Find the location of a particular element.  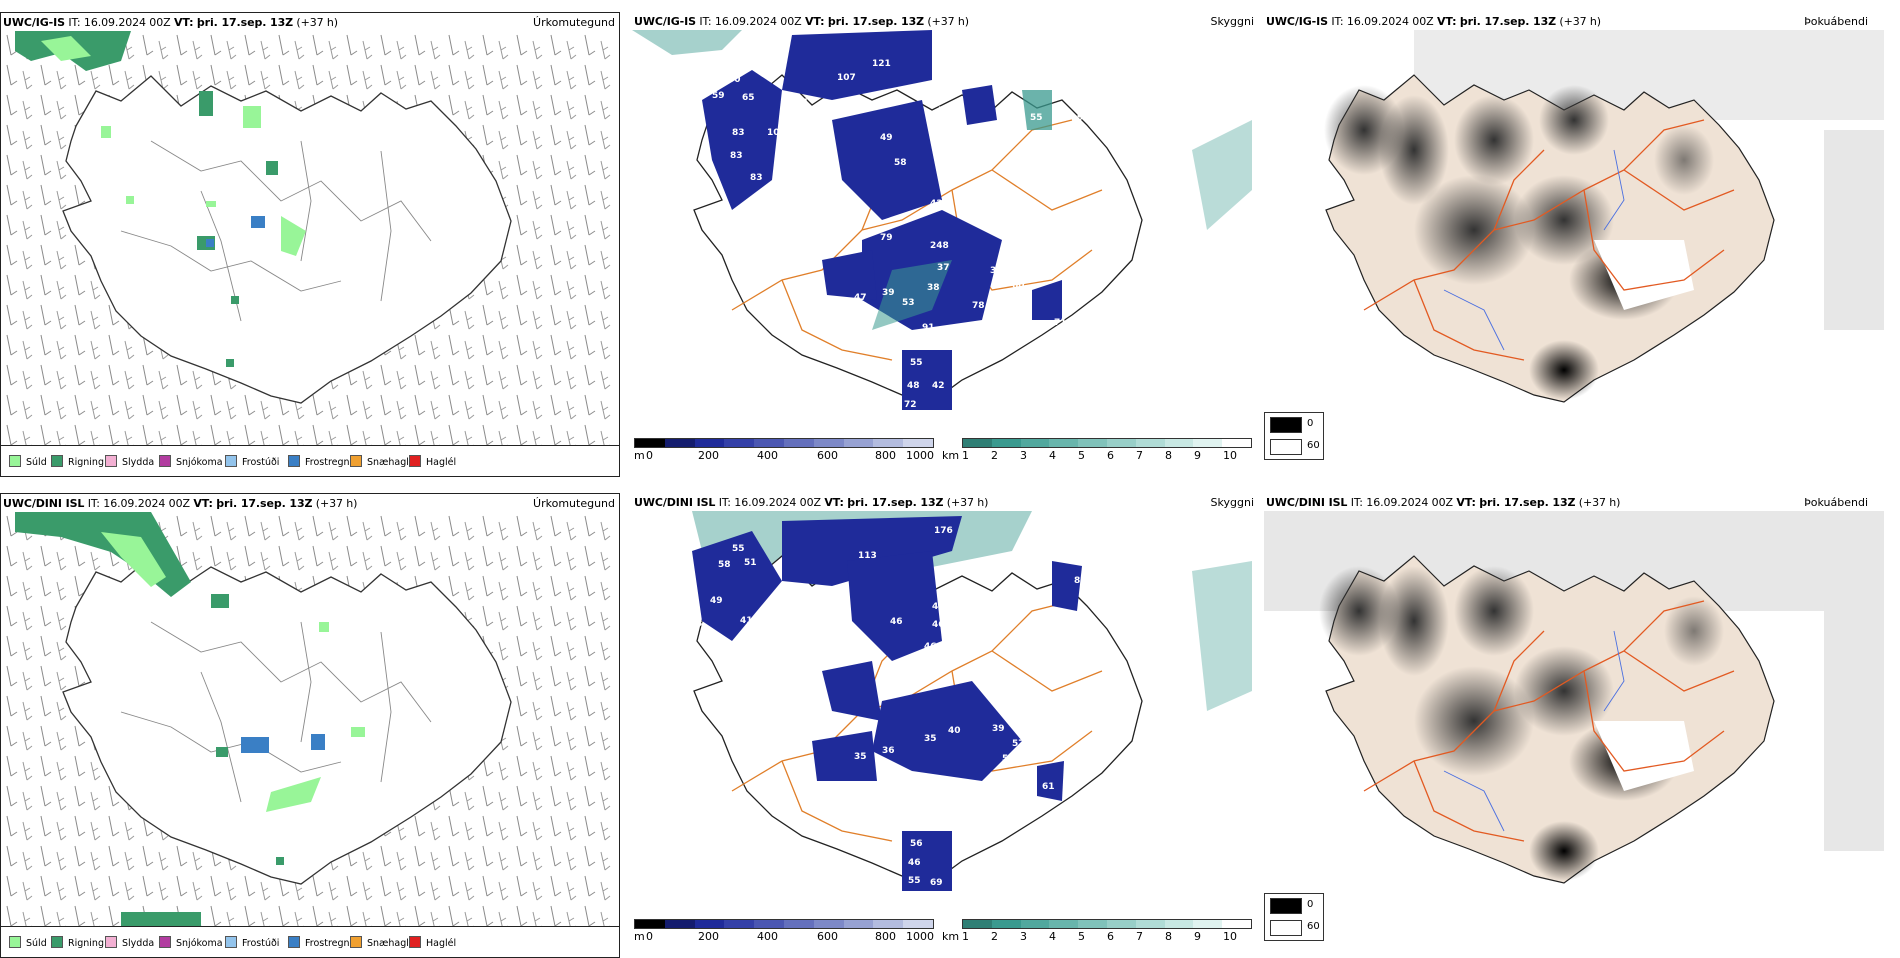

ceiling-label: 107 is located at coordinates (846, 78).